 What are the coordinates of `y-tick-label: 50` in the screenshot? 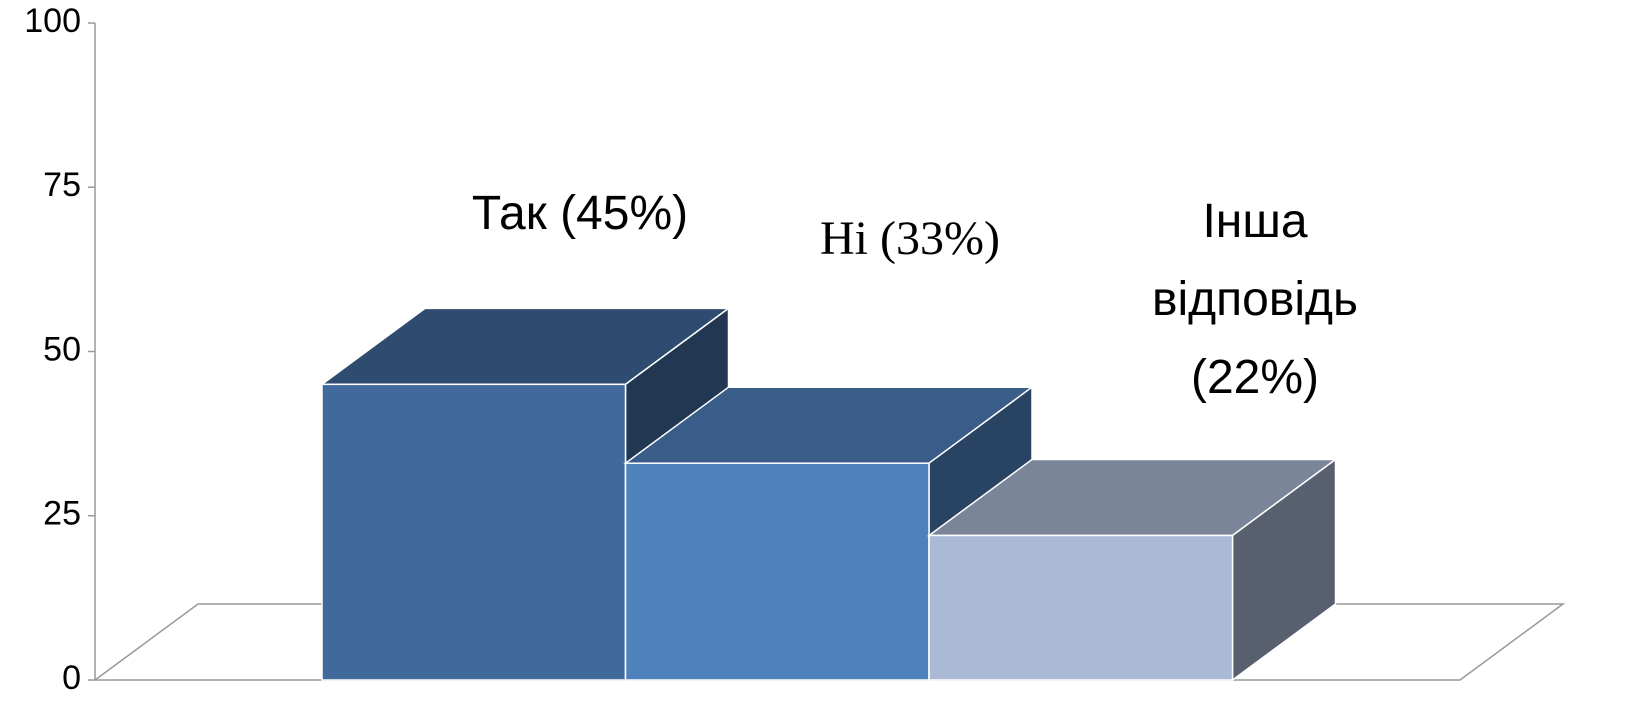 It's located at (62, 349).